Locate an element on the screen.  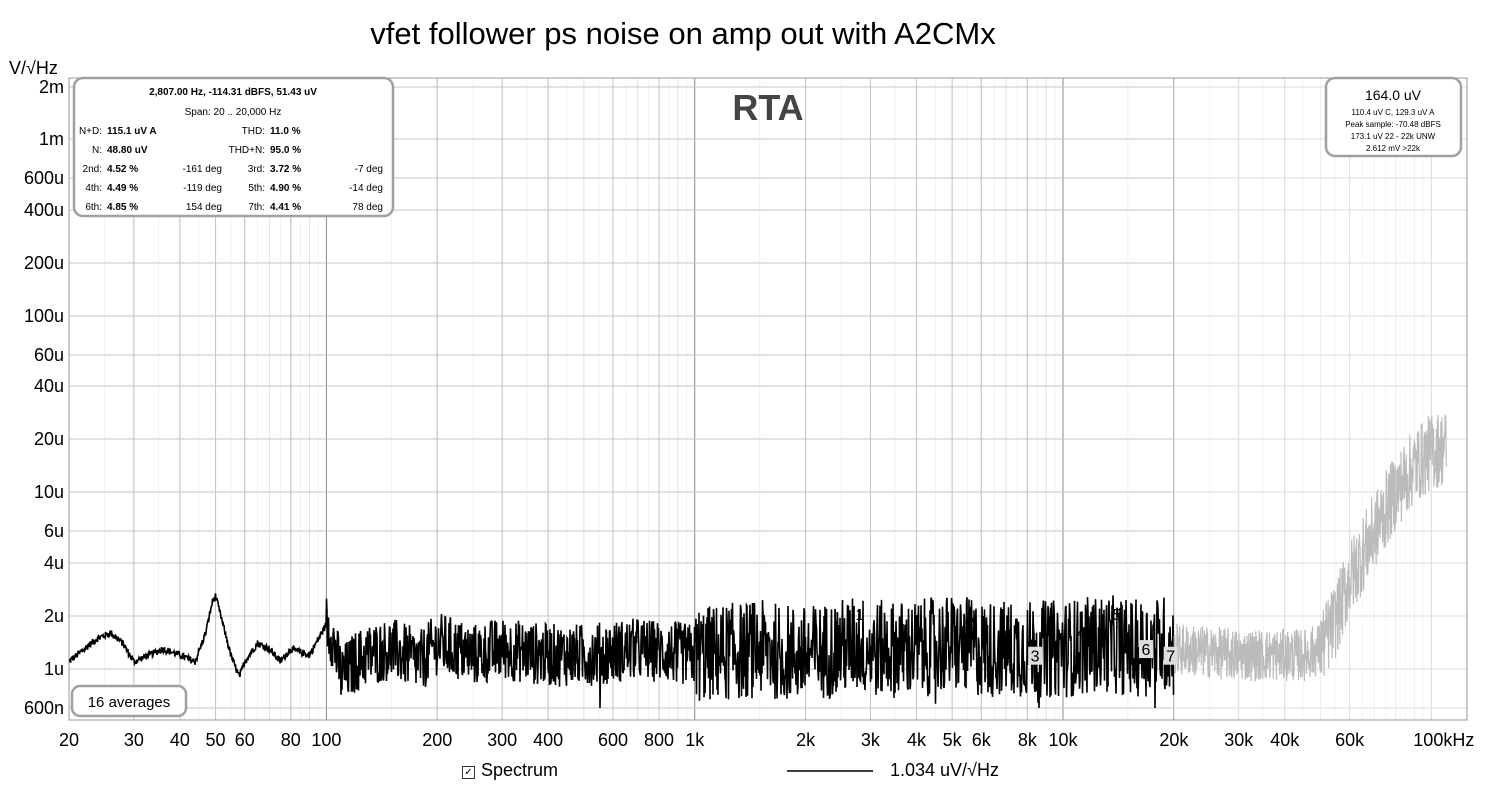
harmonic-marker: 2 is located at coordinates (970, 623).